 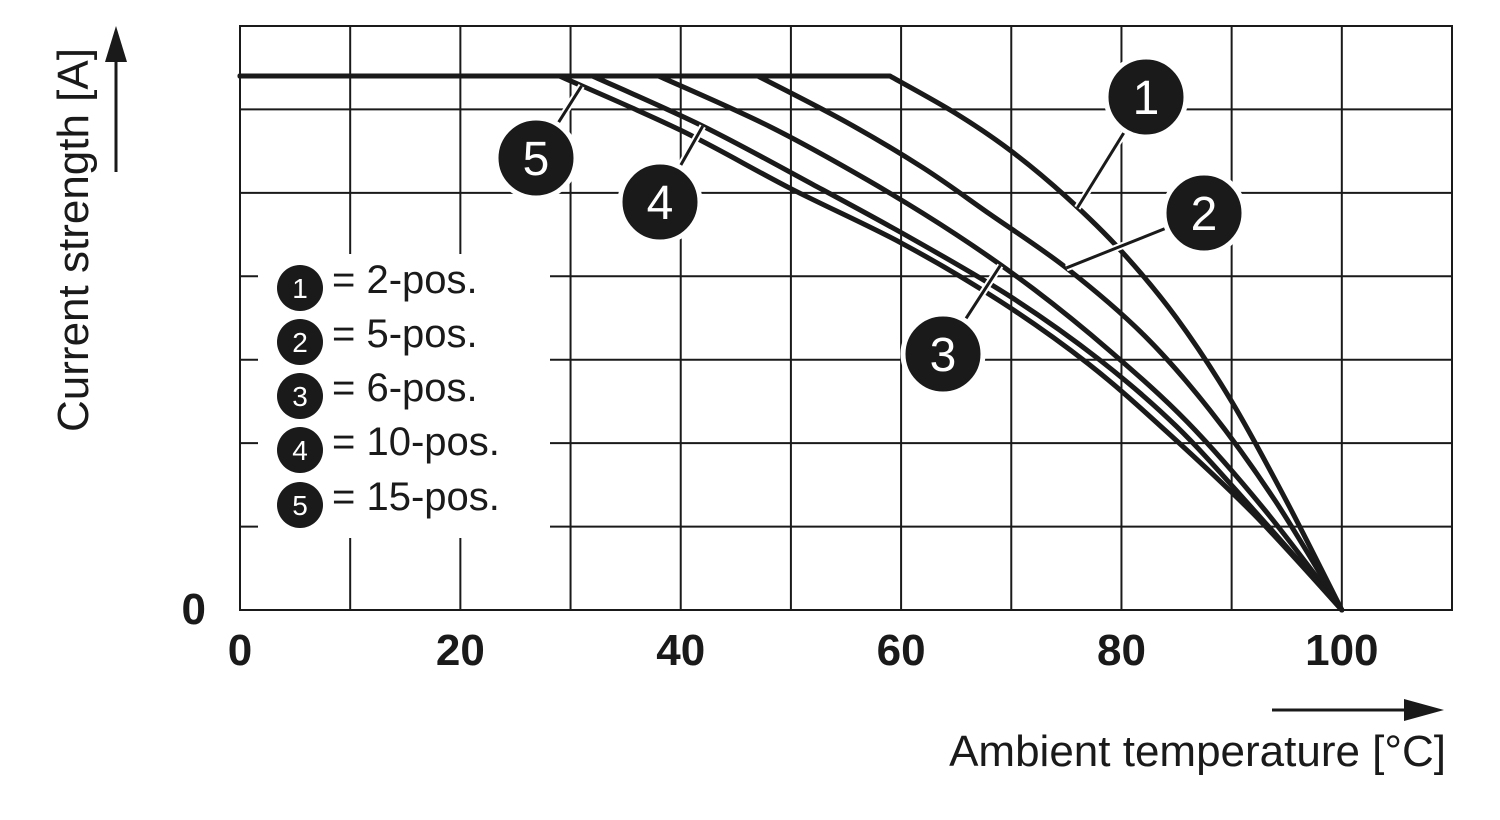 I want to click on x-tick-label: 60, so click(x=901, y=650).